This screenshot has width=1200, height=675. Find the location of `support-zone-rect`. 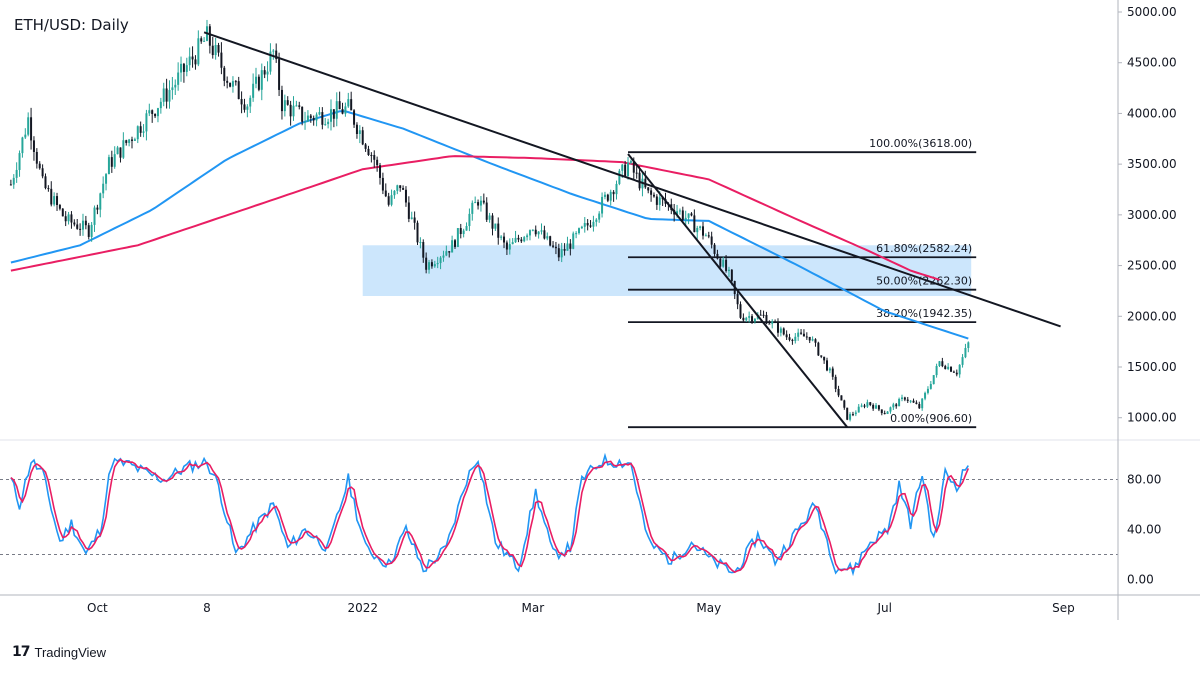

support-zone-rect is located at coordinates (667, 270).